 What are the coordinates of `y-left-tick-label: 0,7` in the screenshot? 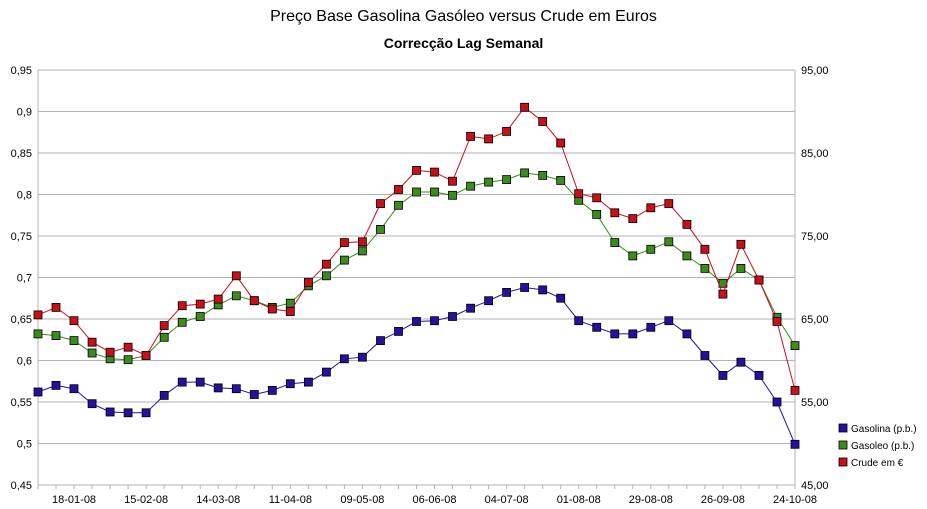 It's located at (24, 279).